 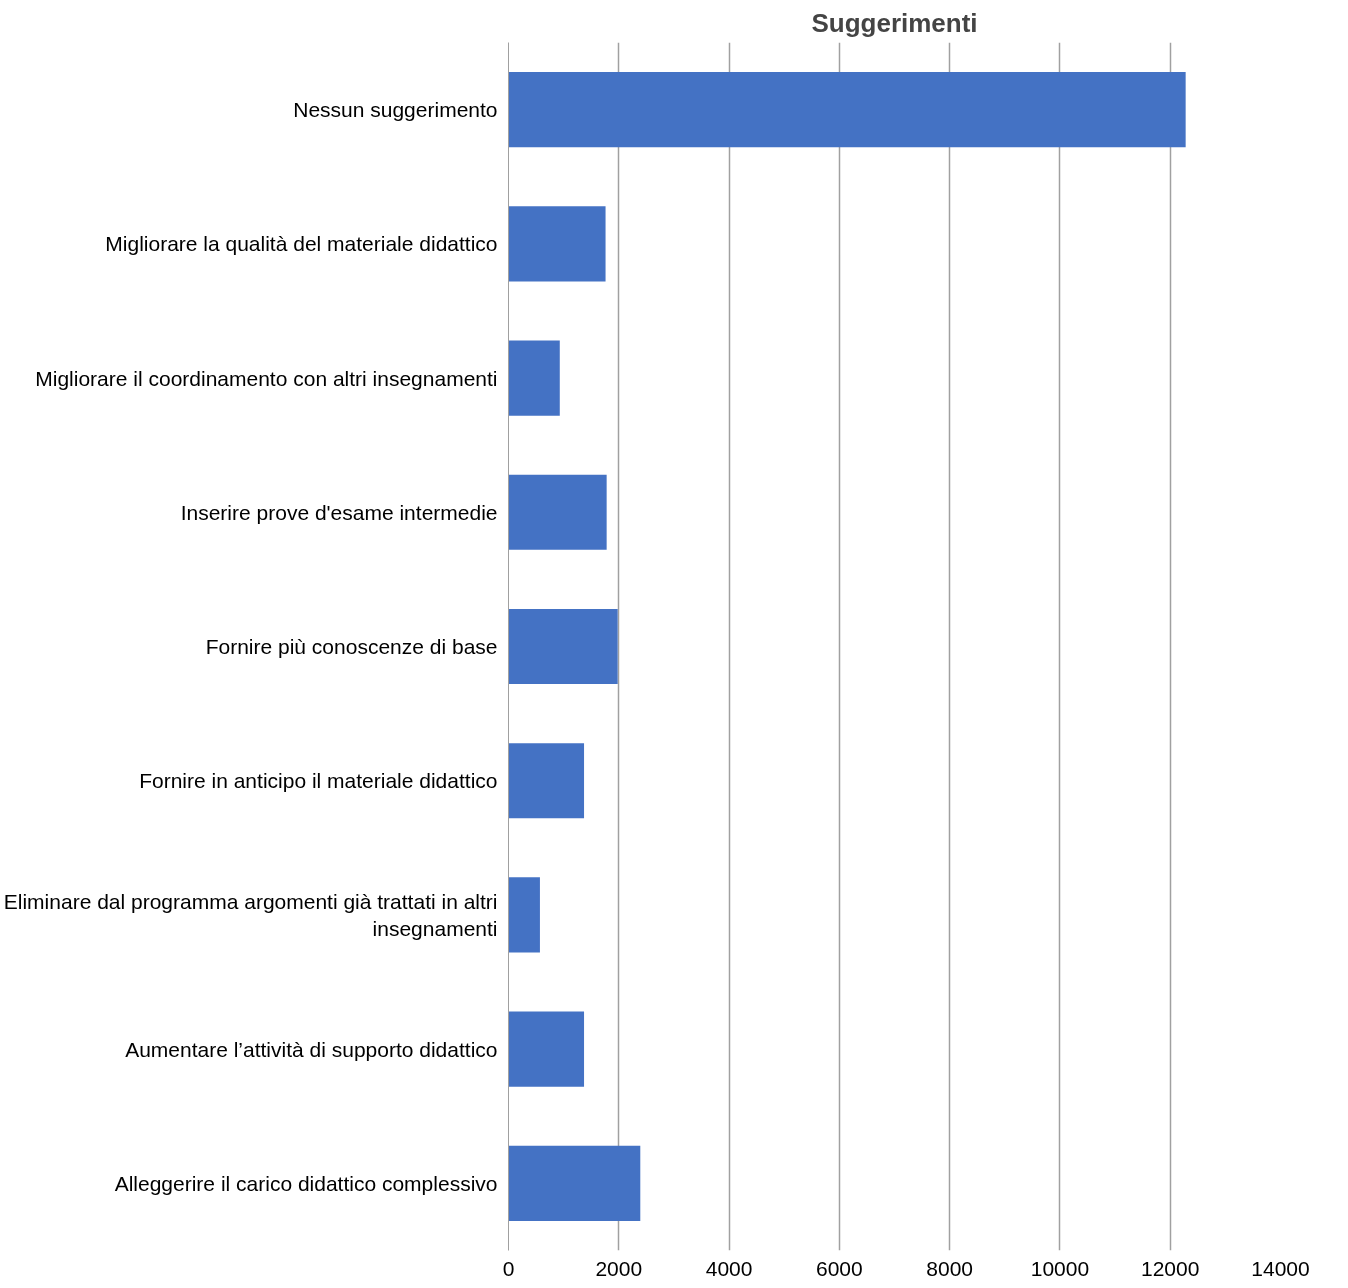 I want to click on x-tick-label: 4000, so click(x=729, y=1268).